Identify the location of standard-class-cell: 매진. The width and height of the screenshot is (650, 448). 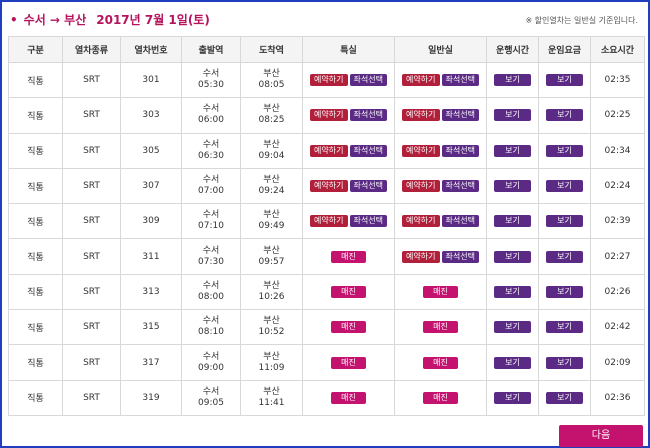
(440, 397).